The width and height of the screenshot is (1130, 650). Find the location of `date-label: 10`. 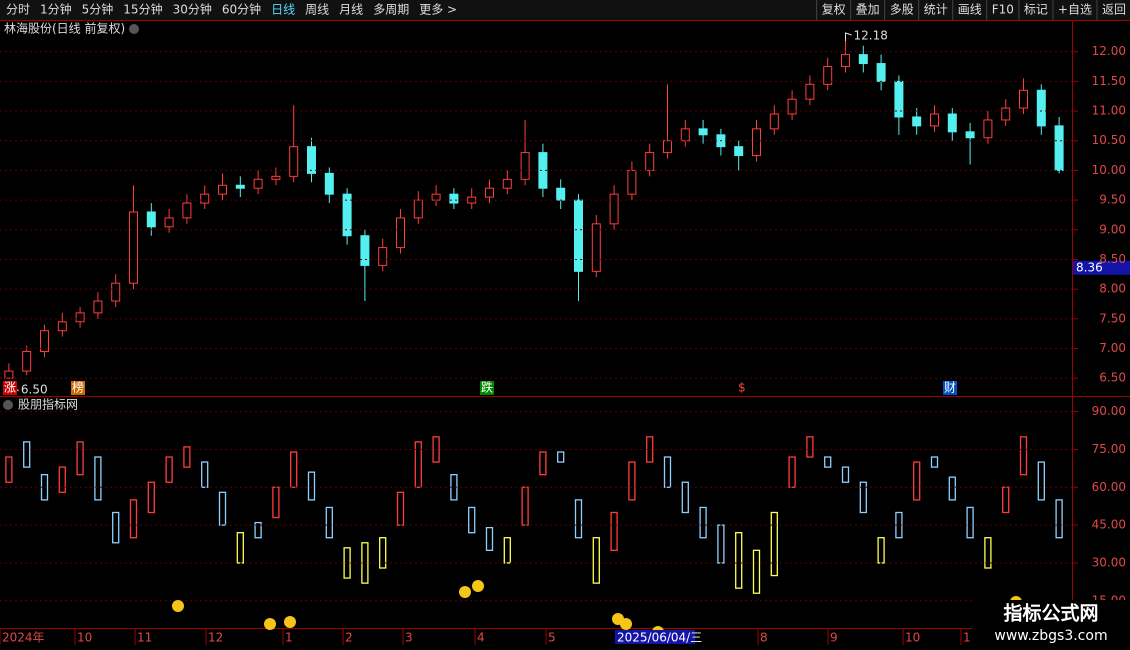

date-label: 10 is located at coordinates (84, 638).